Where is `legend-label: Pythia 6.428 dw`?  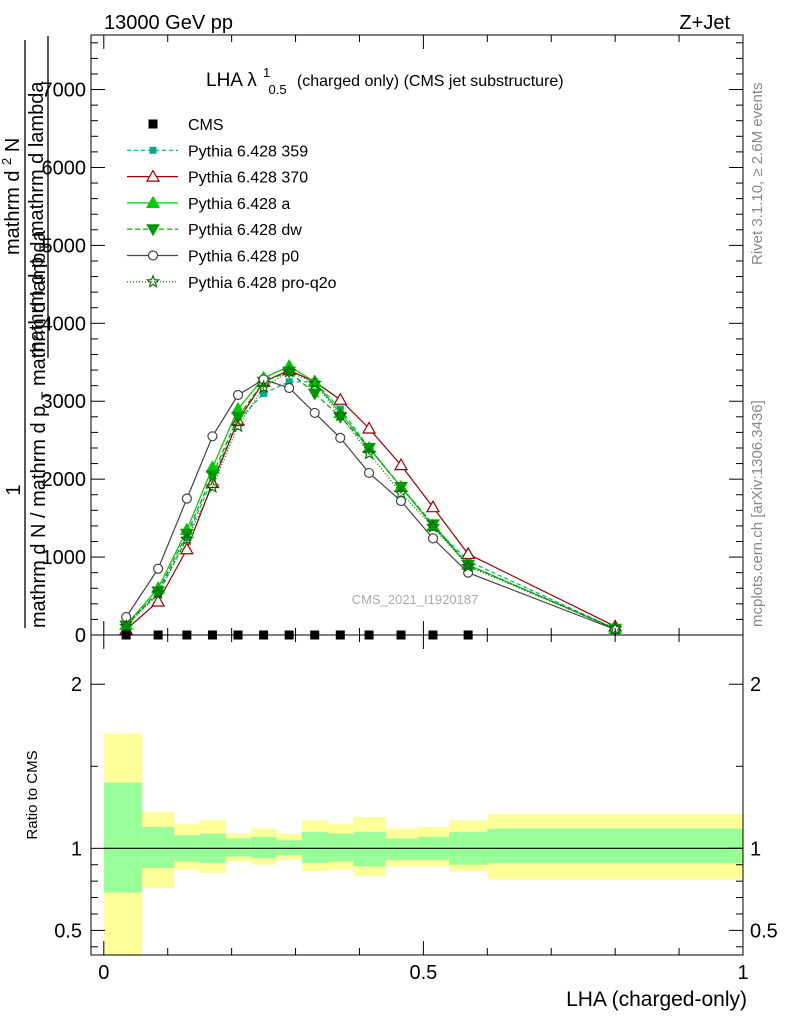 legend-label: Pythia 6.428 dw is located at coordinates (245, 230).